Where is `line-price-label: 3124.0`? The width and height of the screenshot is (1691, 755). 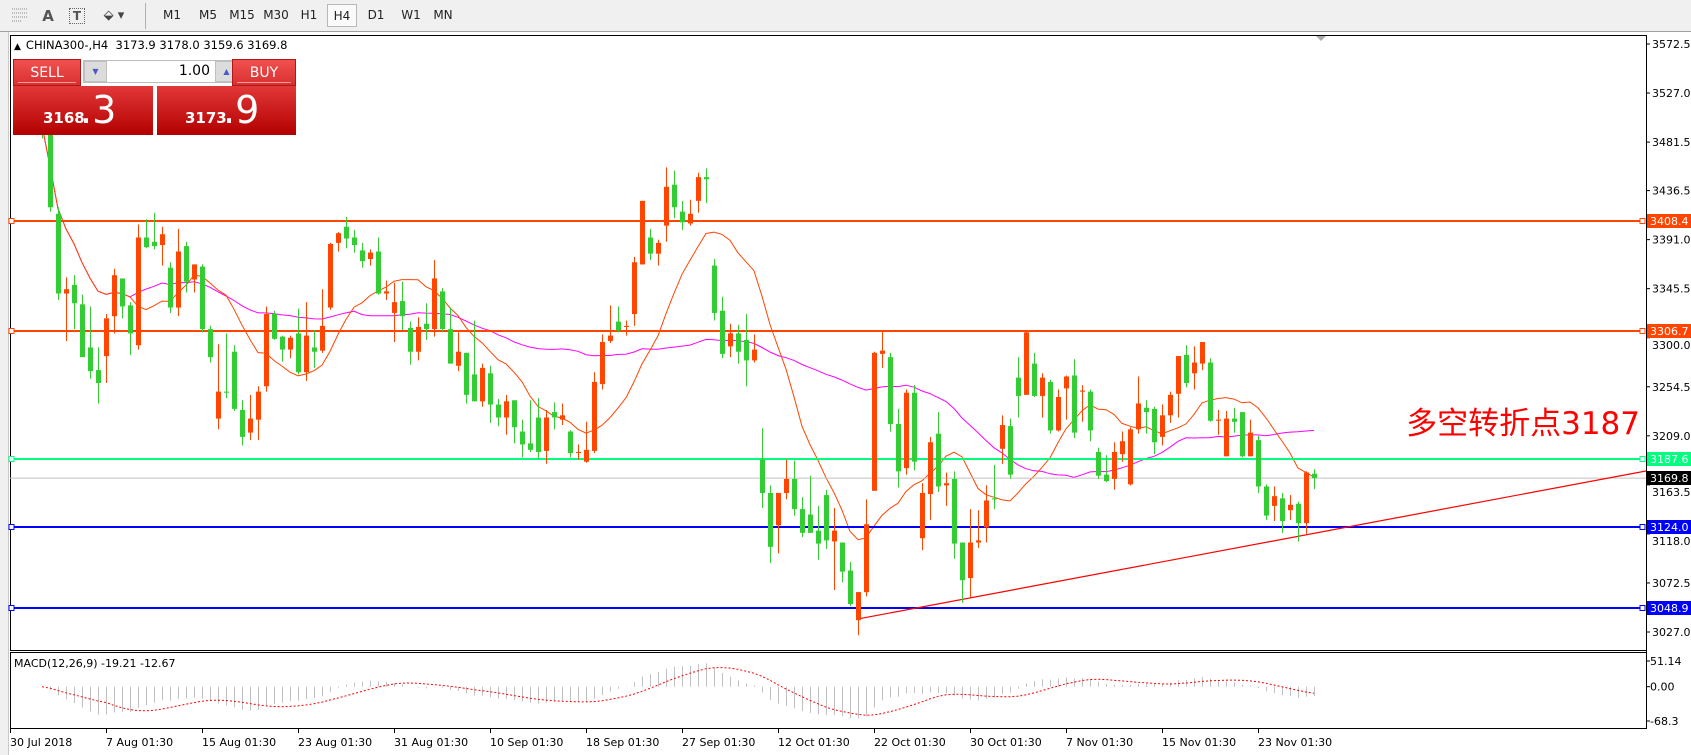 line-price-label: 3124.0 is located at coordinates (1669, 527).